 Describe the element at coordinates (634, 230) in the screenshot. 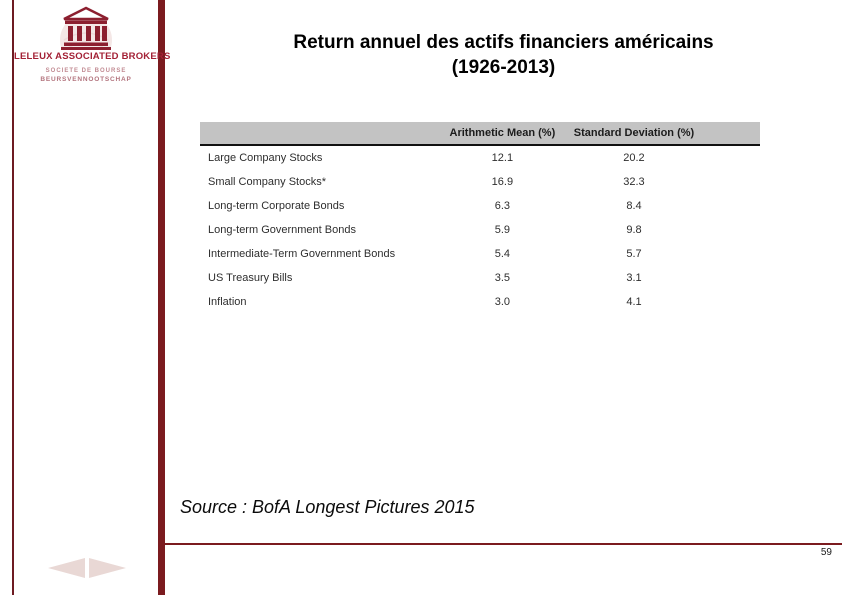

I see `sd-value: 9.8` at that location.